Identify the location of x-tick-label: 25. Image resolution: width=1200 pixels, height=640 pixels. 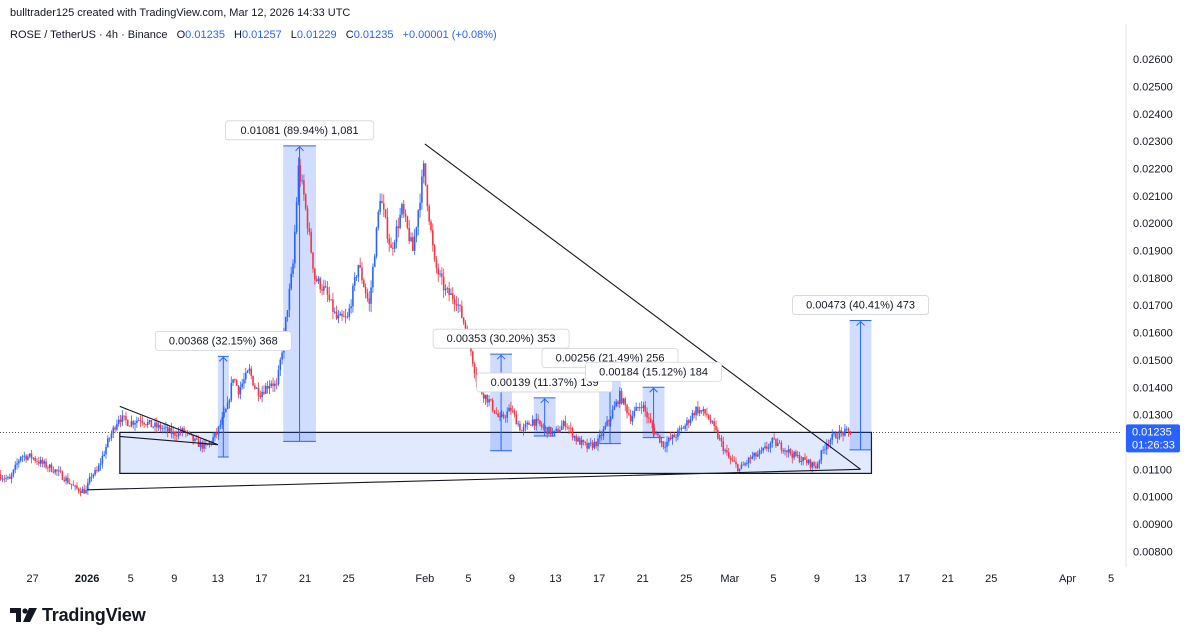
(686, 579).